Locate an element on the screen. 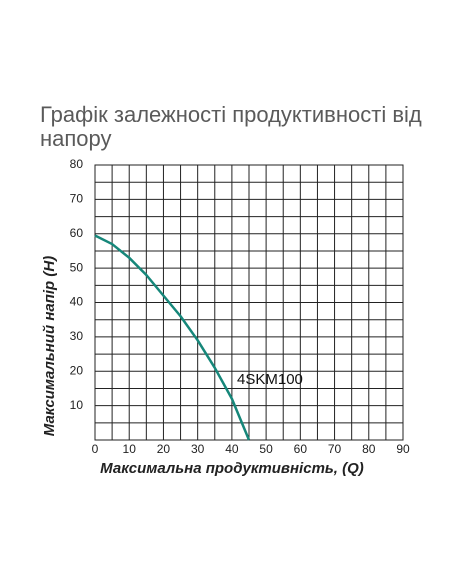  y-axis-label: Максимальний напір (H) is located at coordinates (49, 346).